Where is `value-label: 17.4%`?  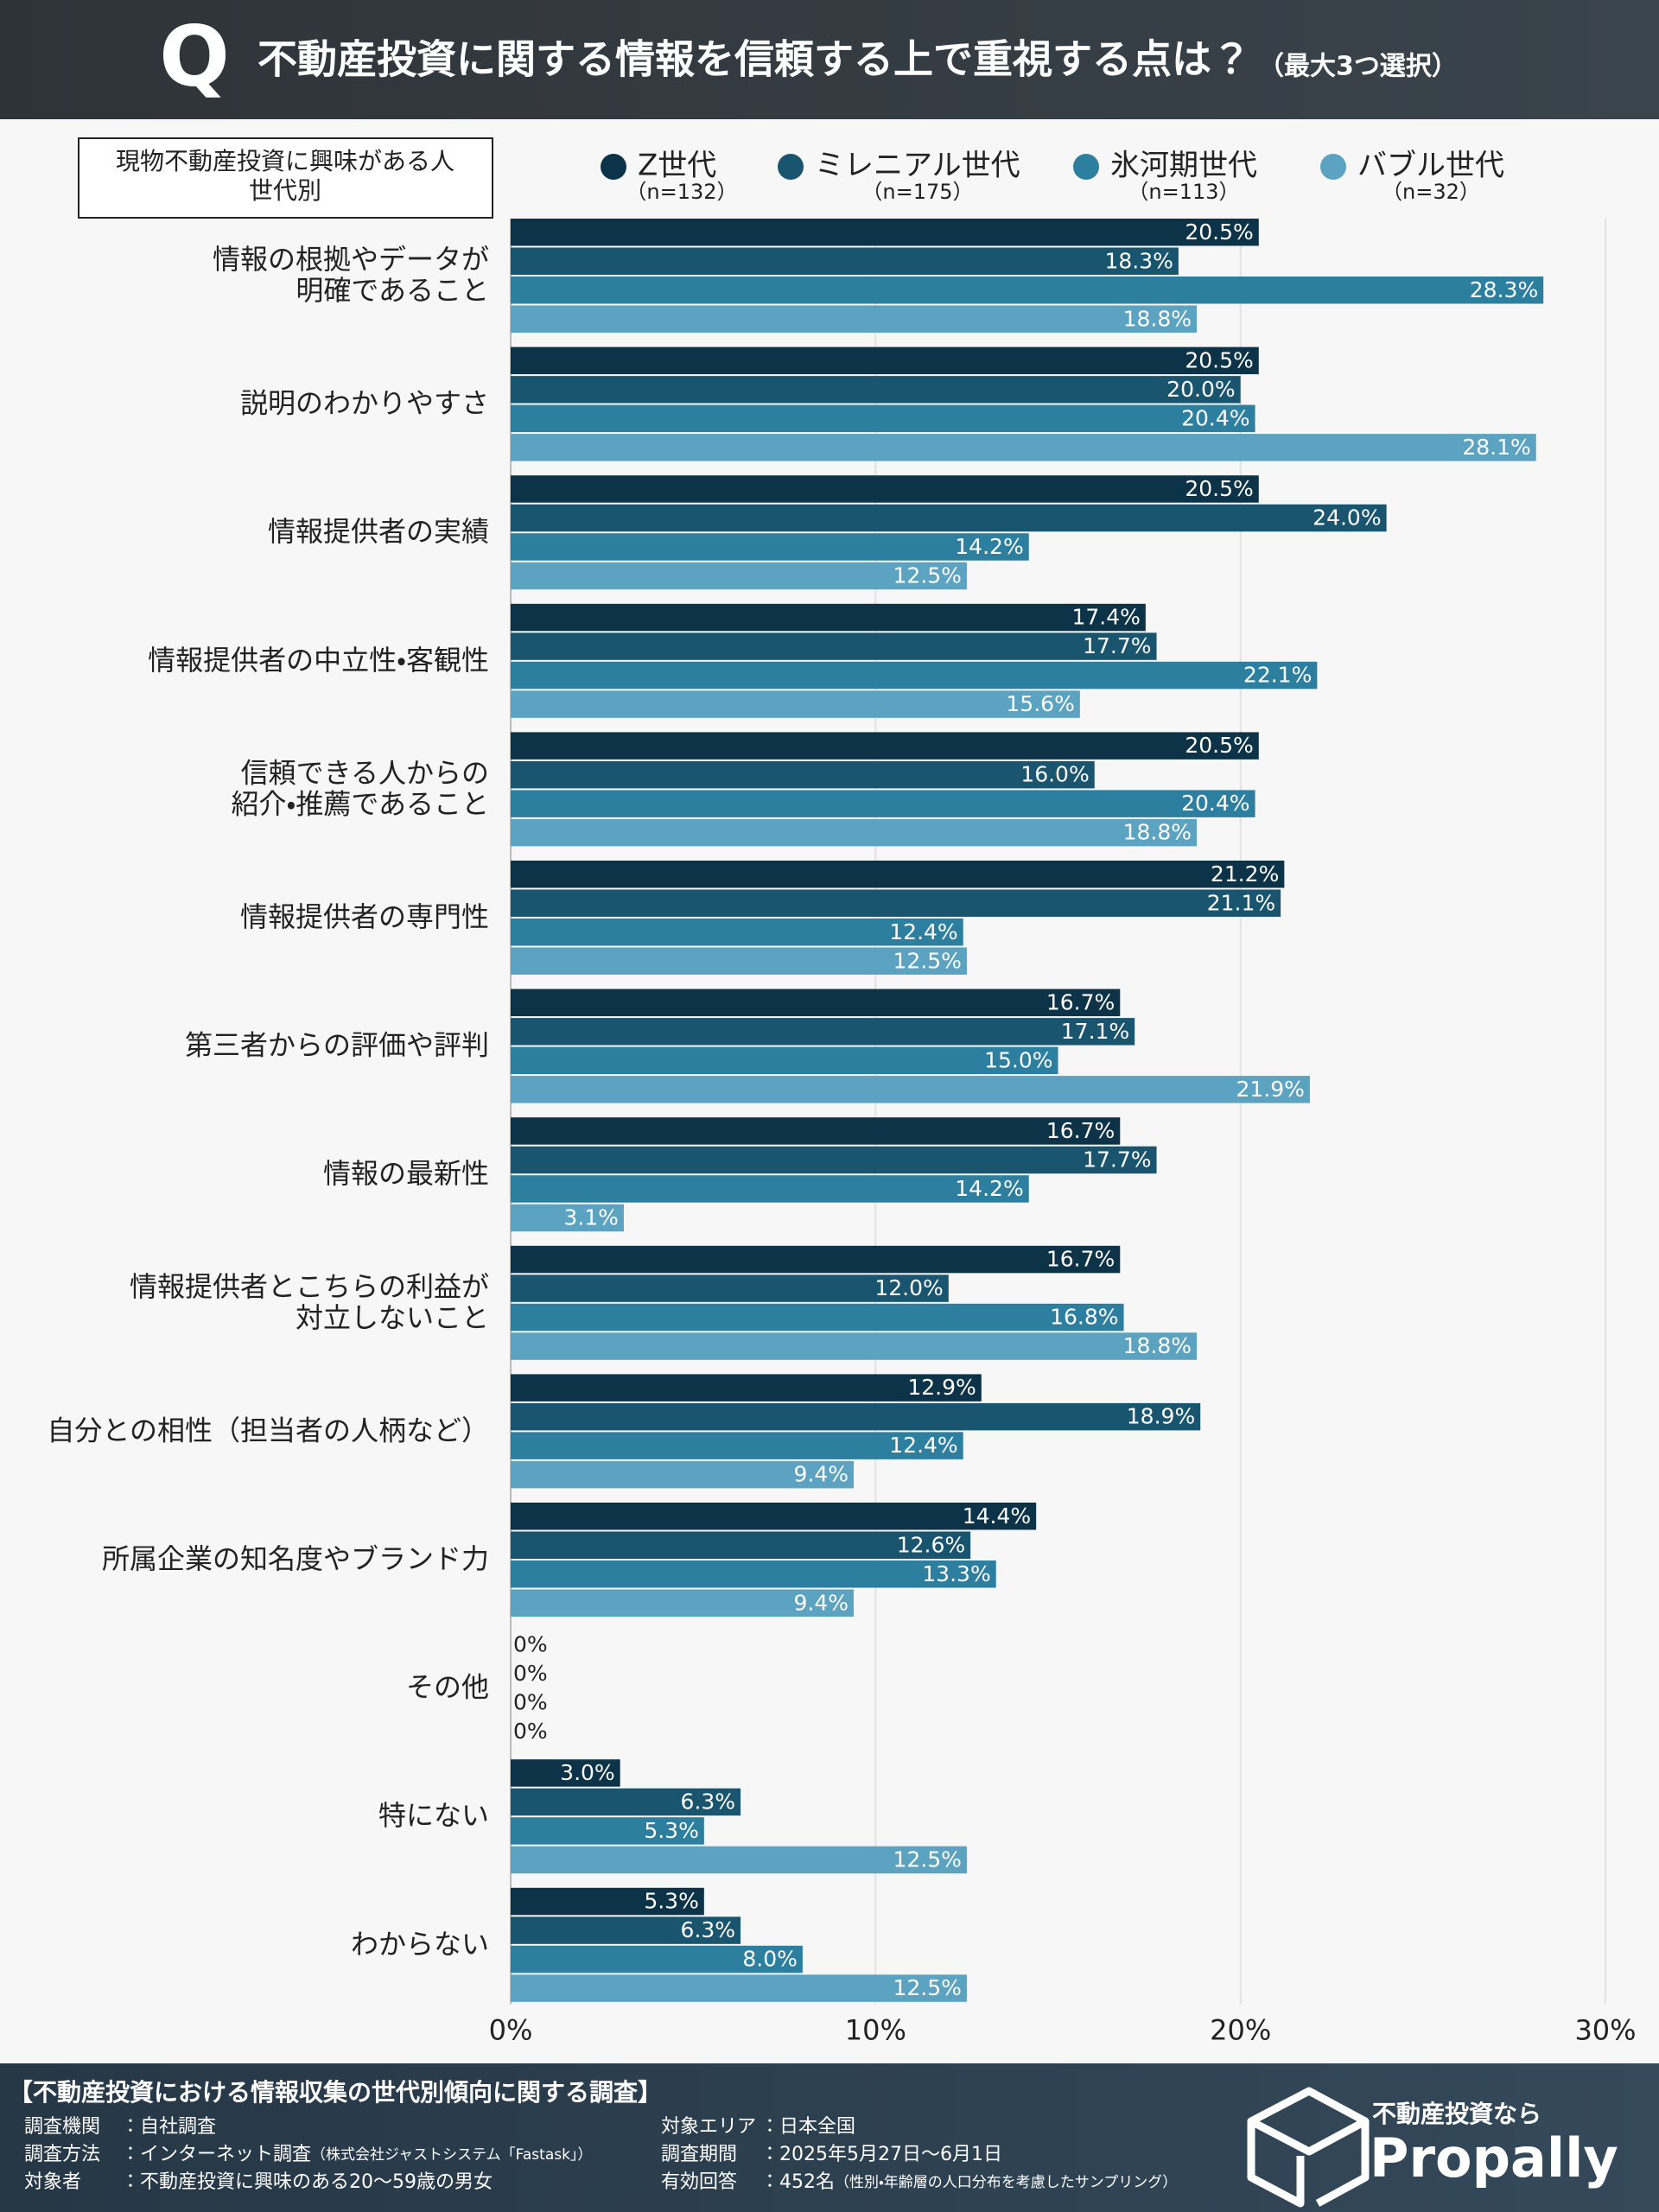 value-label: 17.4% is located at coordinates (1105, 617).